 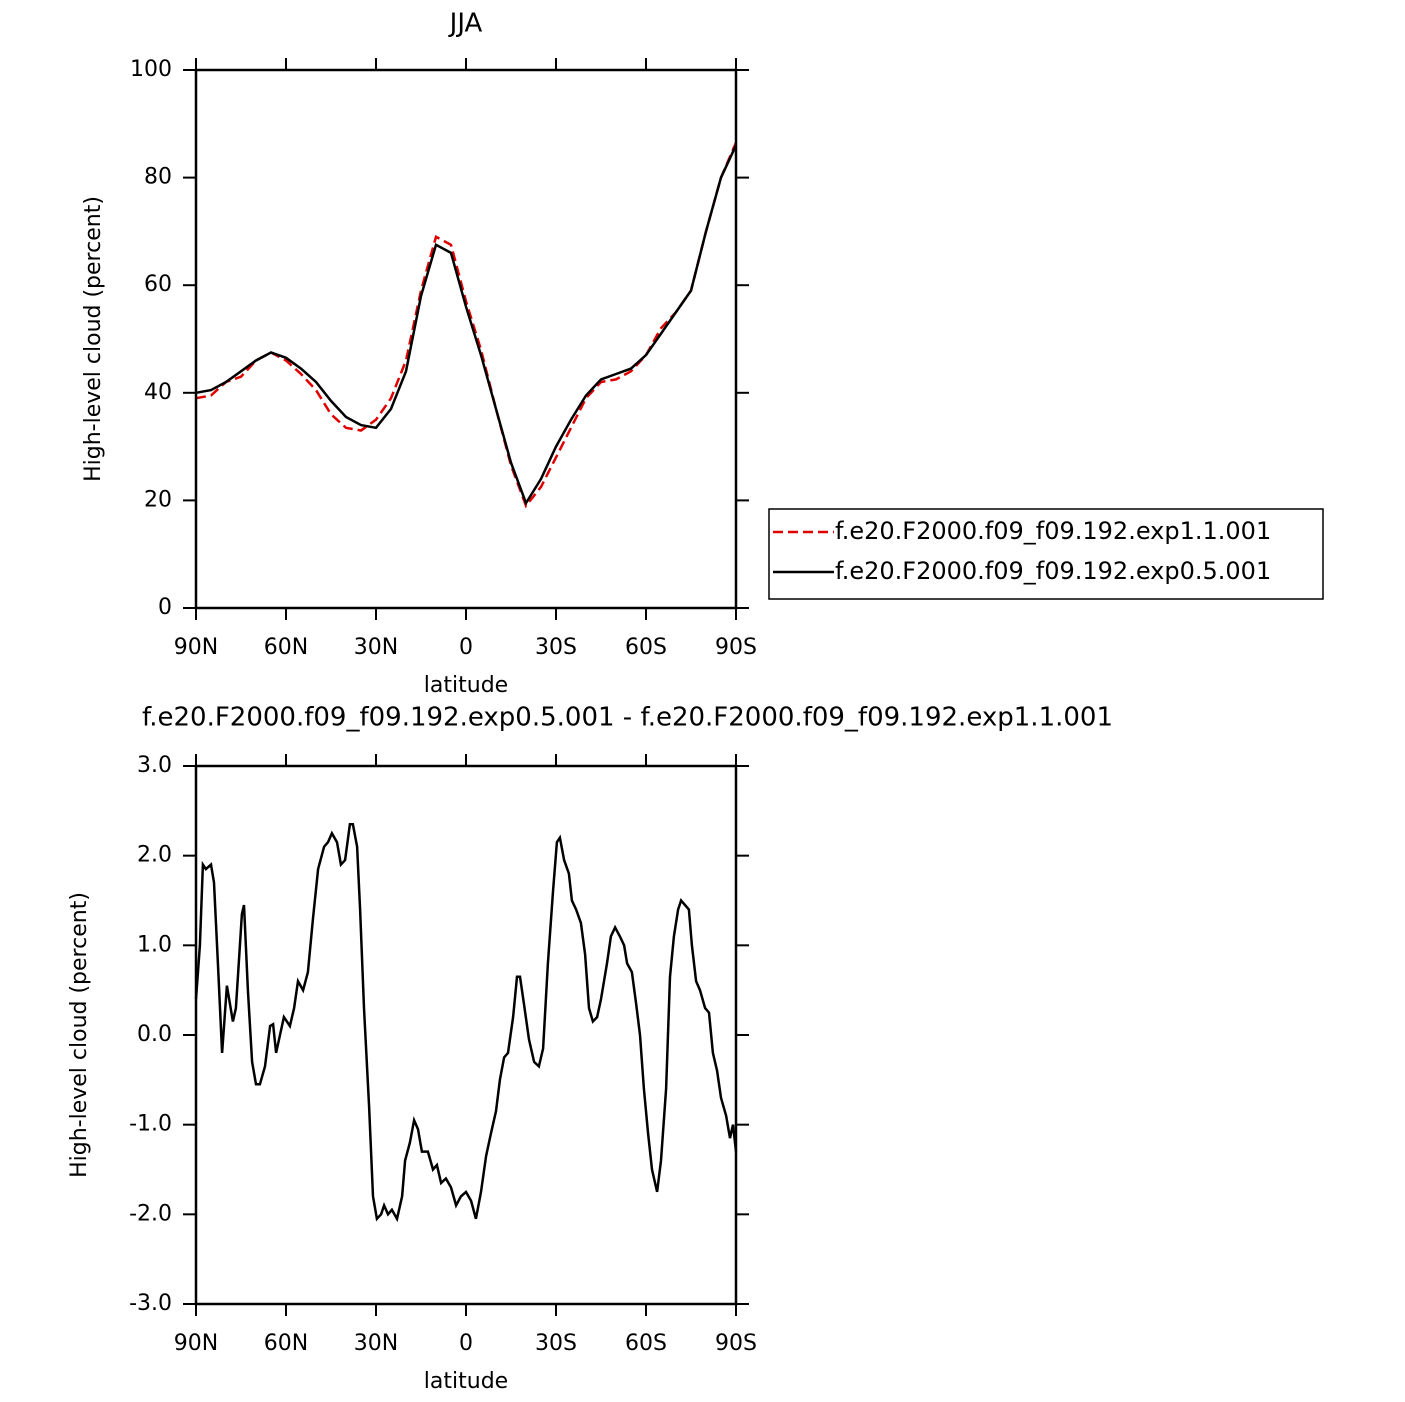 I want to click on y-tick-label: 60, so click(x=158, y=284).